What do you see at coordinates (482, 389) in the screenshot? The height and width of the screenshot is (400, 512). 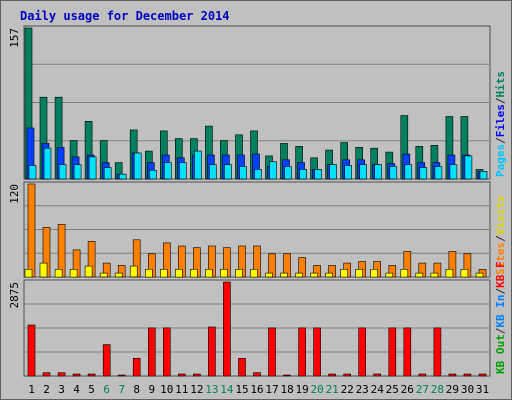 I see `x-day-label: 31` at bounding box center [482, 389].